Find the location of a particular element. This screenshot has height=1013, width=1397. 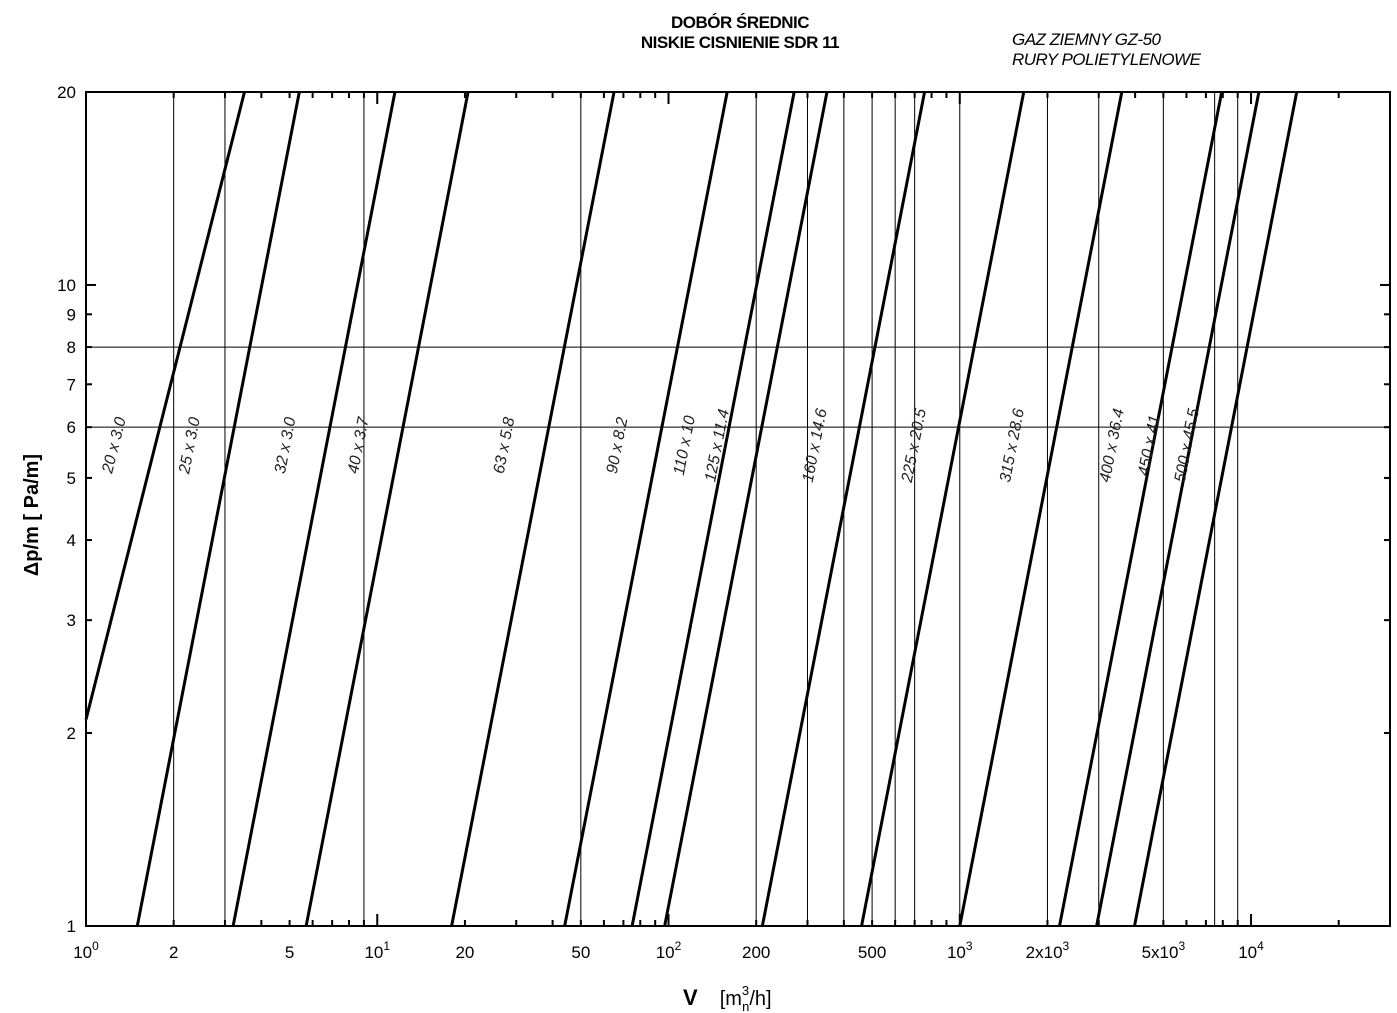

series-label: 63 x 5.8 is located at coordinates (505, 445).